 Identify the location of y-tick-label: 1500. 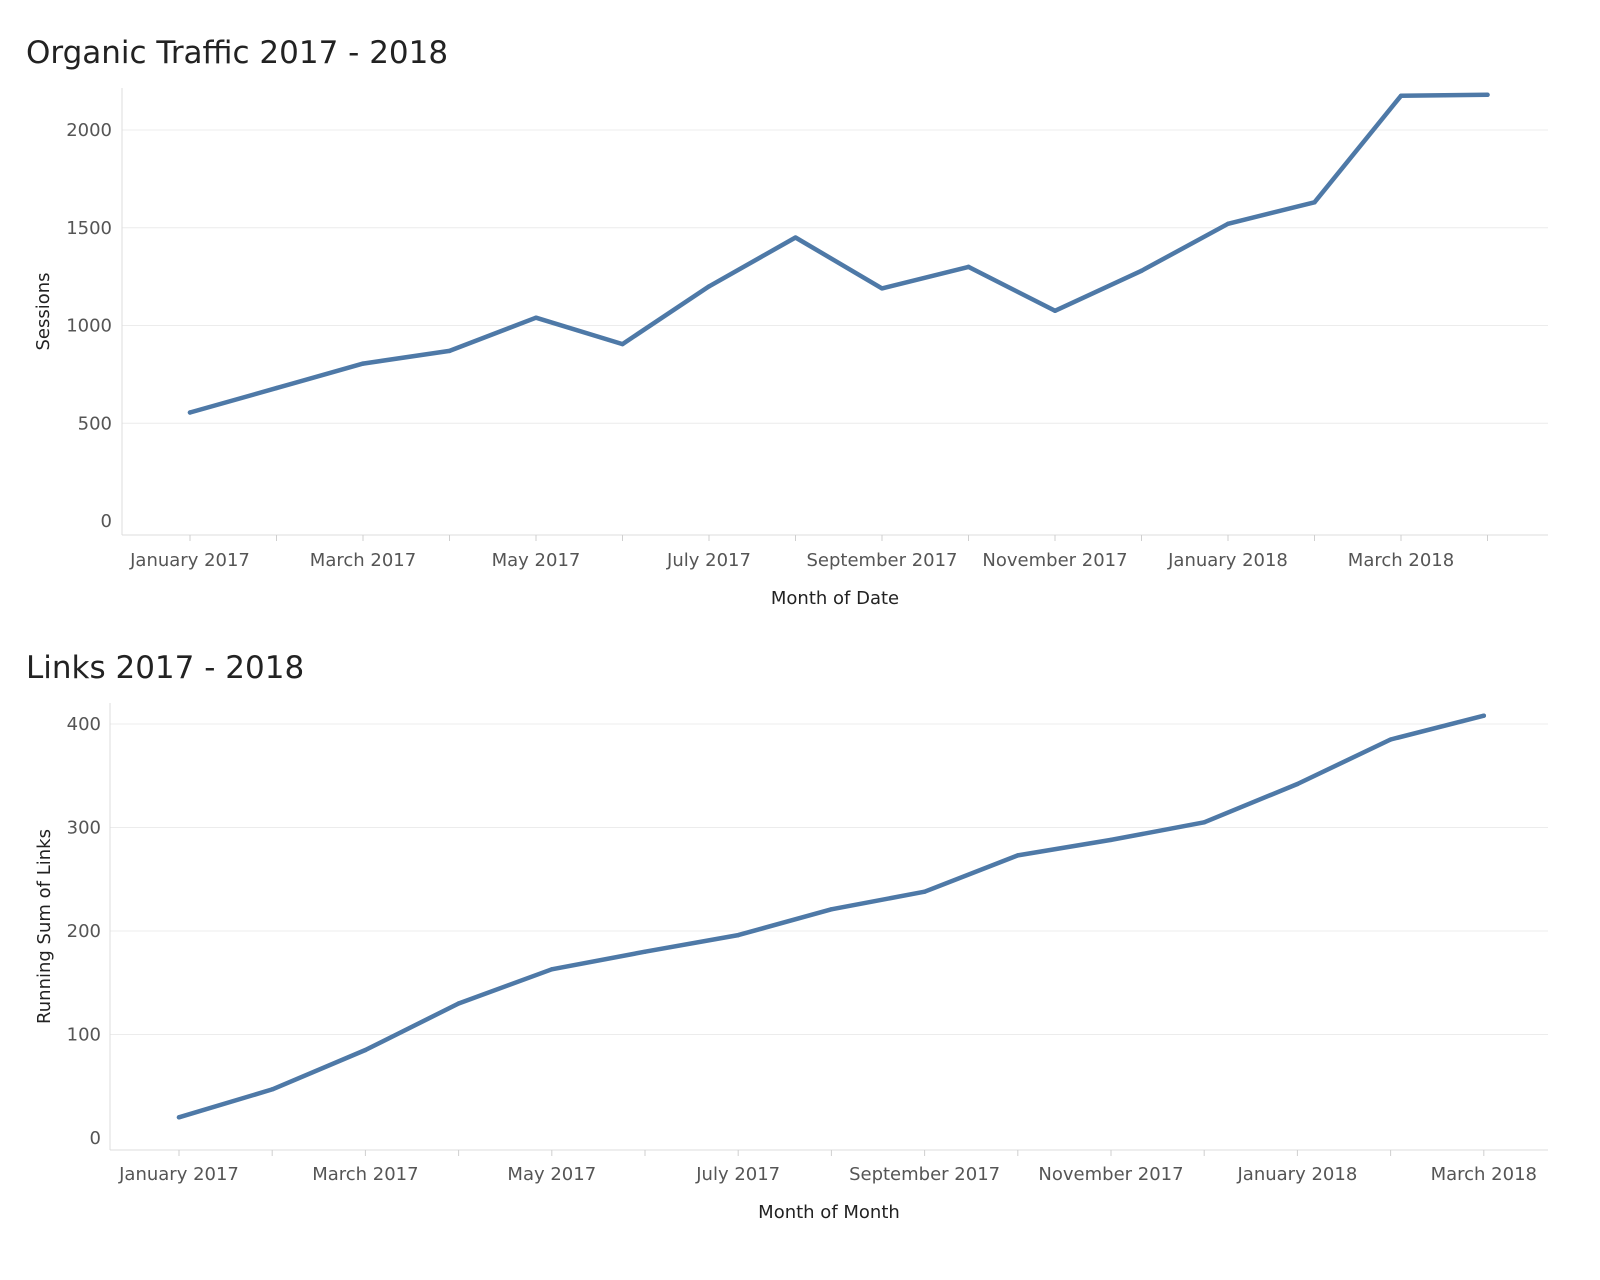
(89, 228).